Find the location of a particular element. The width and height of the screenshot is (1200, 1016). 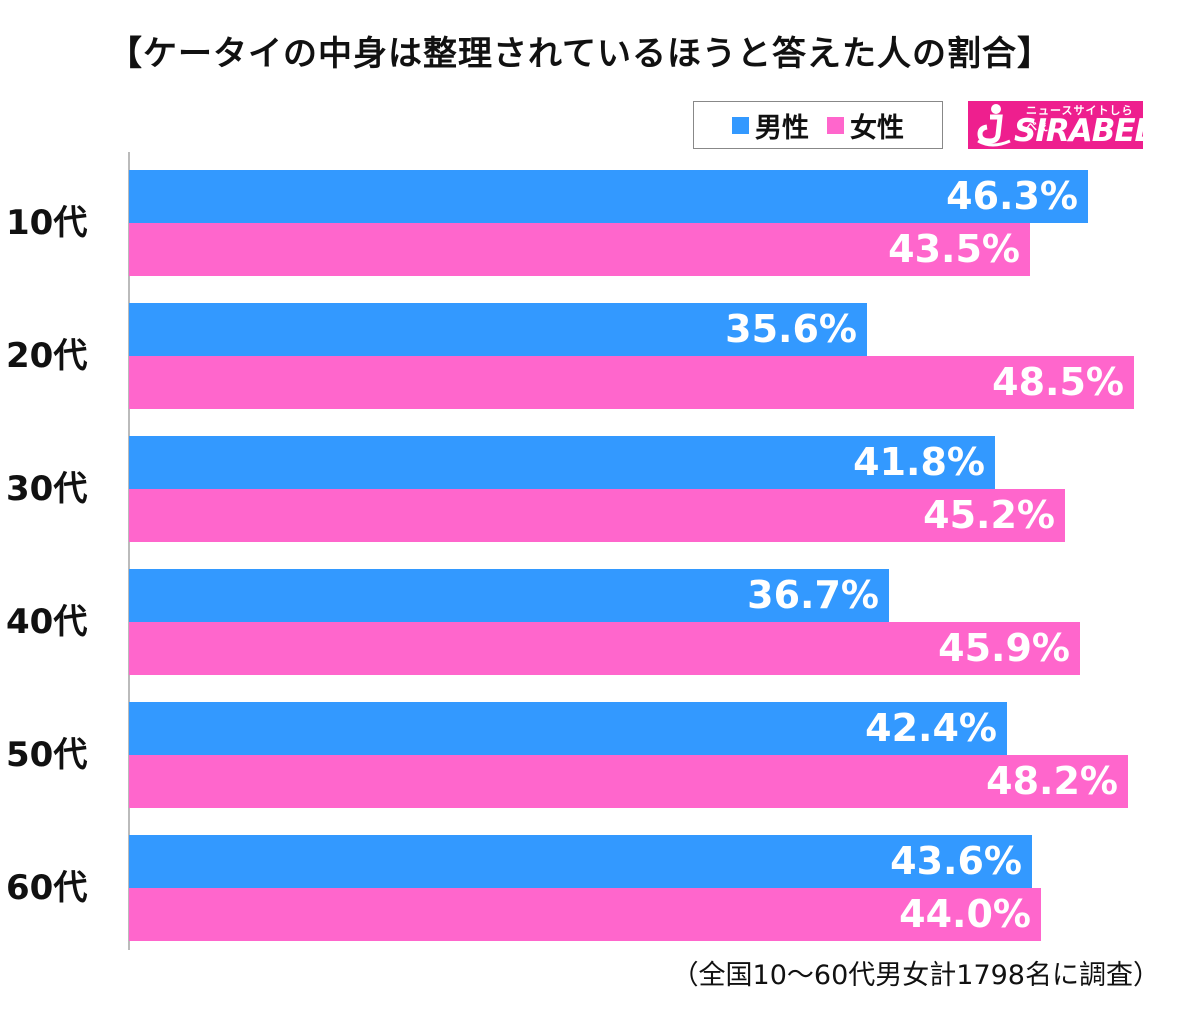

category-label: 50代 is located at coordinates (47, 755).